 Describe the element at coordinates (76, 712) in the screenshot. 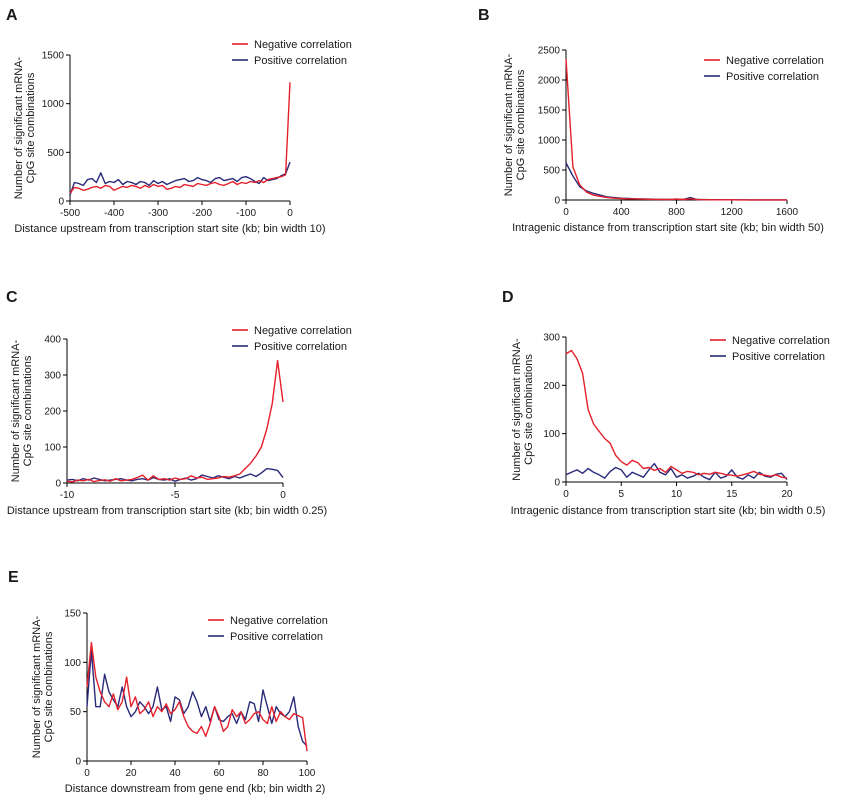

I see `y-tick-label: 50` at that location.